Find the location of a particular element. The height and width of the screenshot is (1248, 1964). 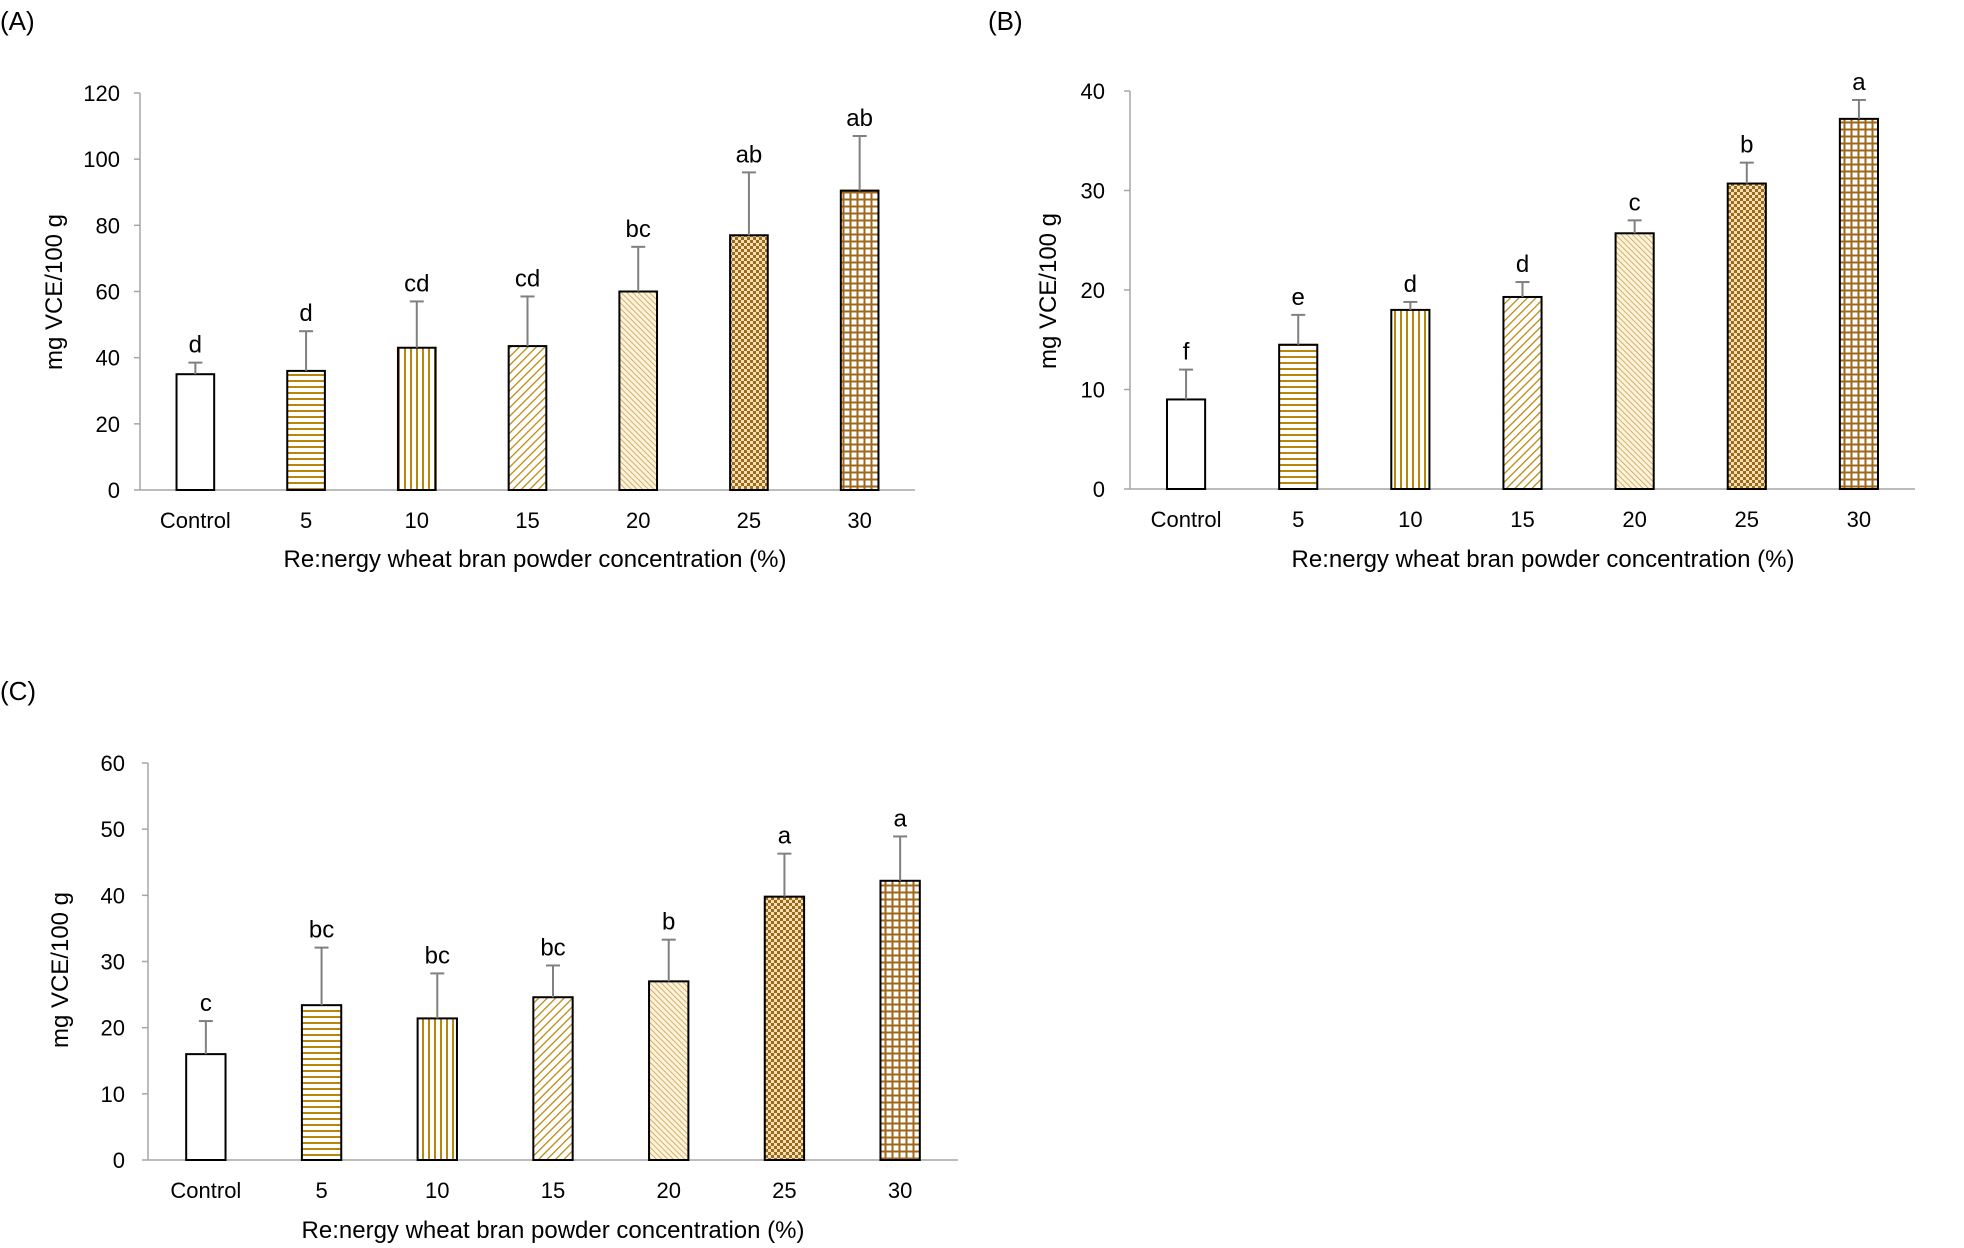

y-tick-label: 80 is located at coordinates (108, 225).